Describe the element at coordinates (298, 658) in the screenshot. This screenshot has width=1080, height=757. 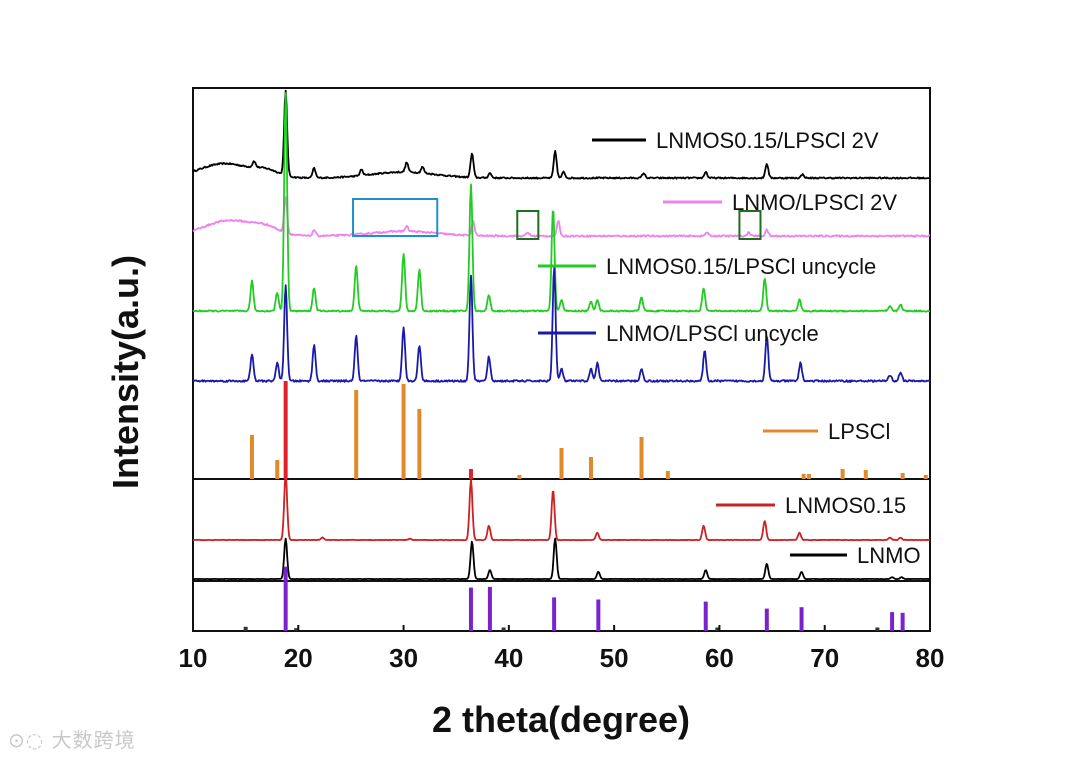
I see `x-tick-label: 20` at that location.